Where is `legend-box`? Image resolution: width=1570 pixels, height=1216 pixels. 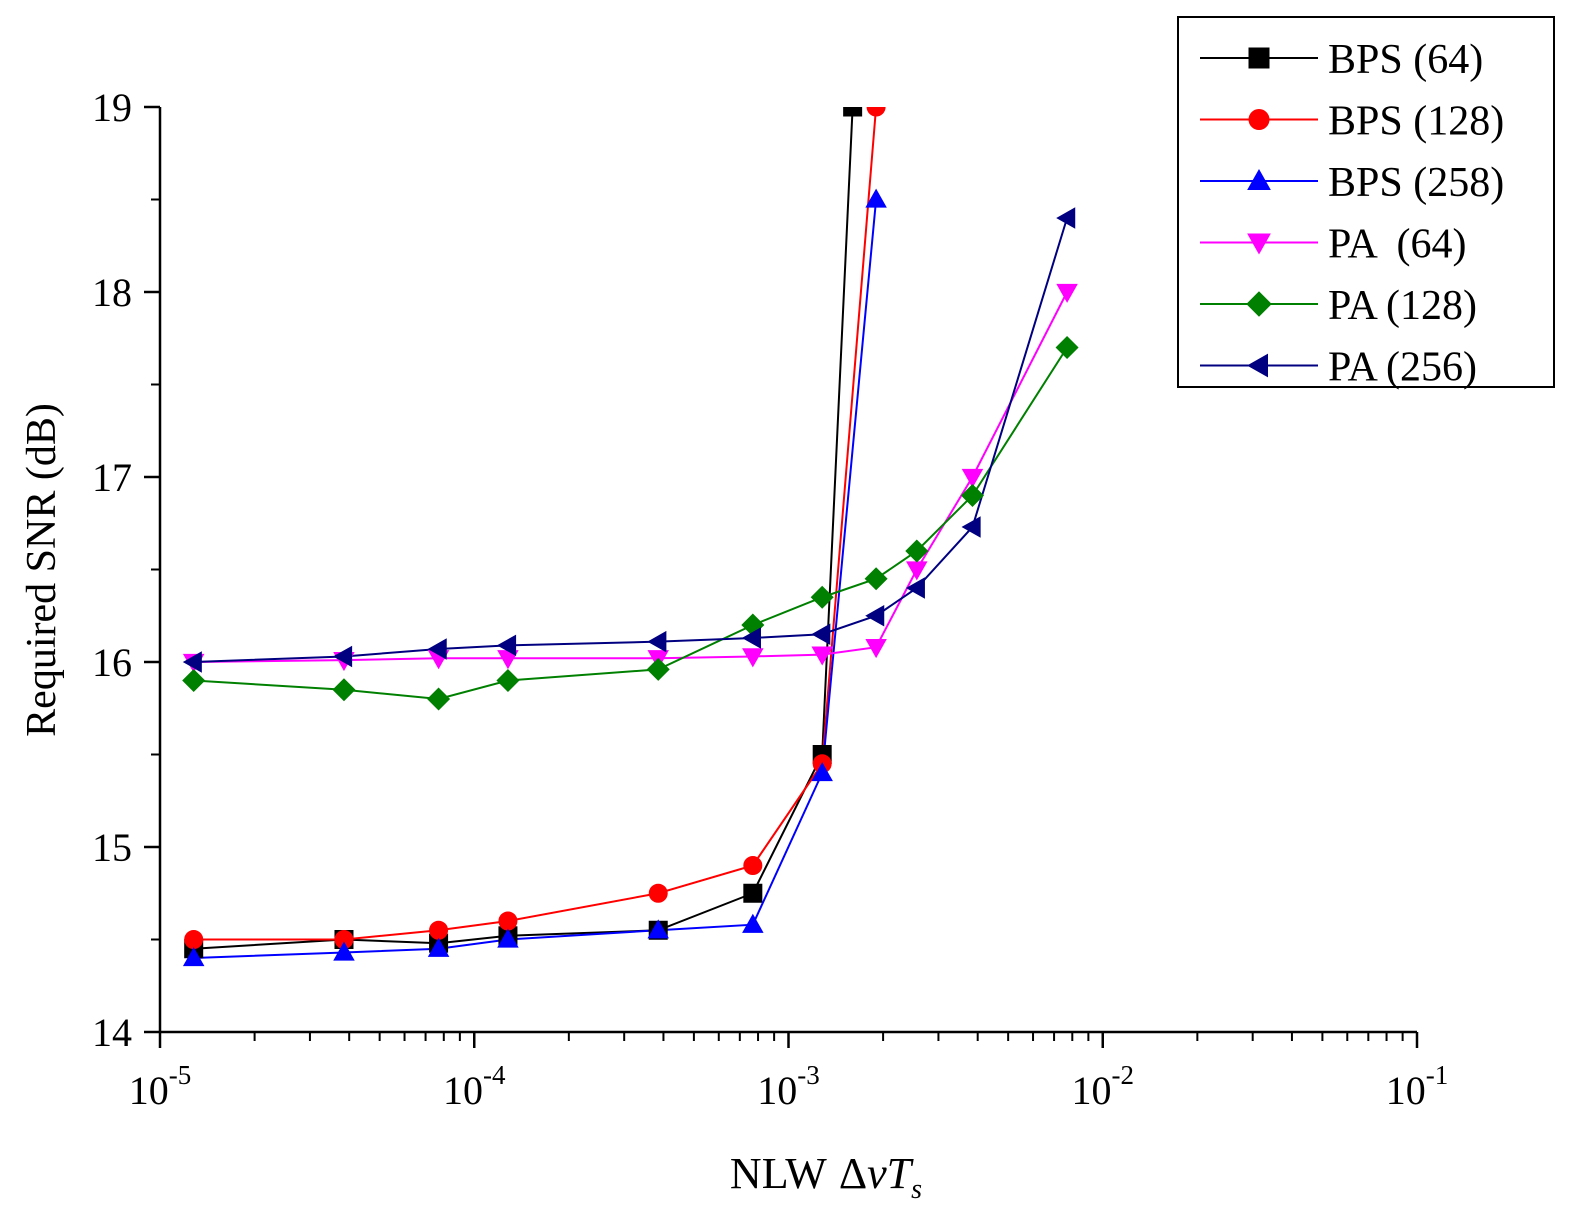
legend-box is located at coordinates (1366, 202).